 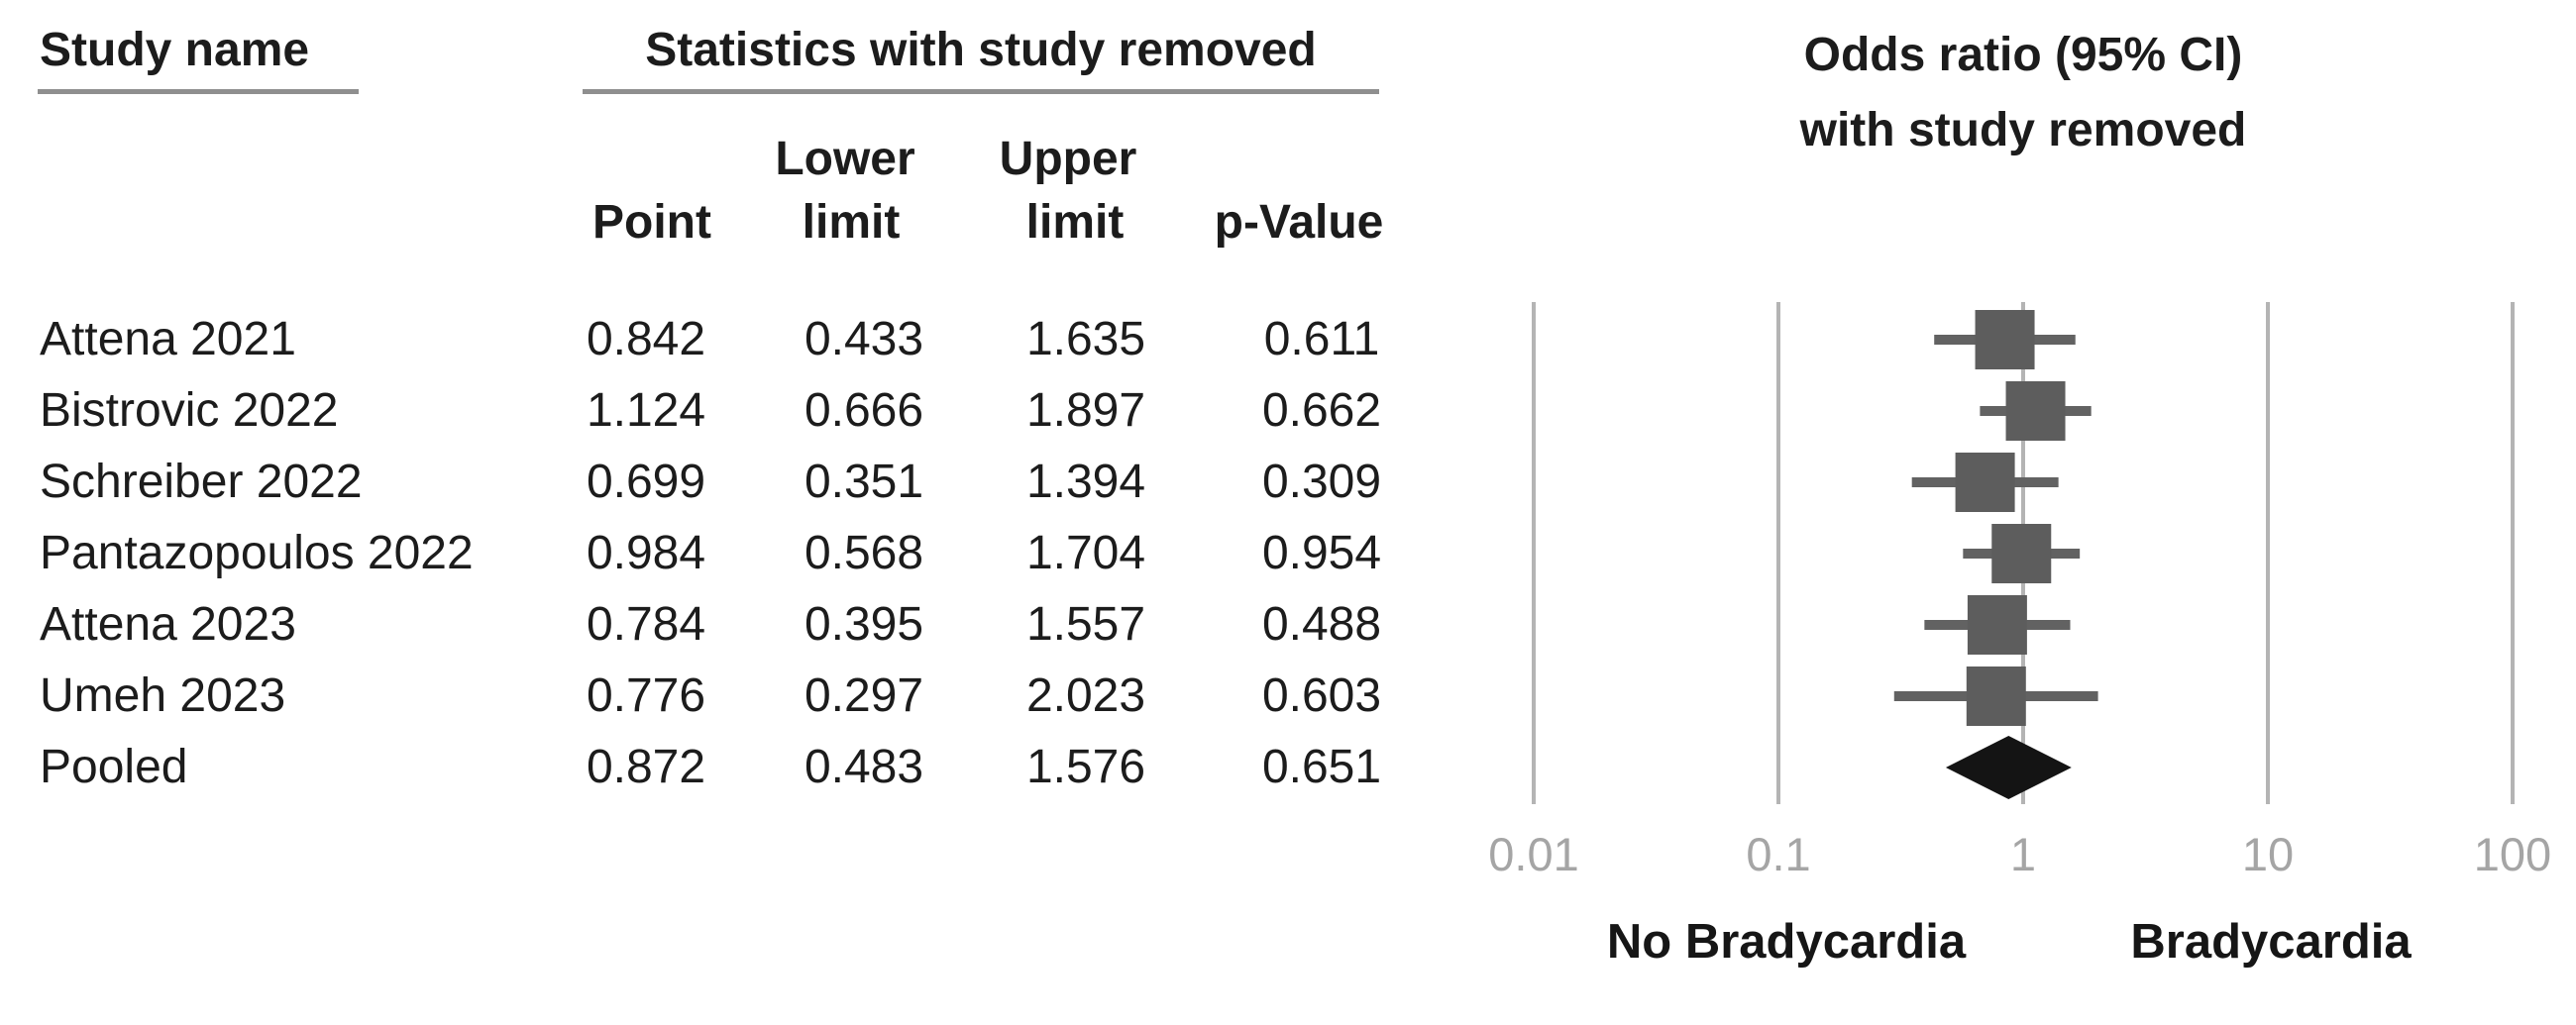 What do you see at coordinates (864, 767) in the screenshot?
I see `lower-cell: 0.483` at bounding box center [864, 767].